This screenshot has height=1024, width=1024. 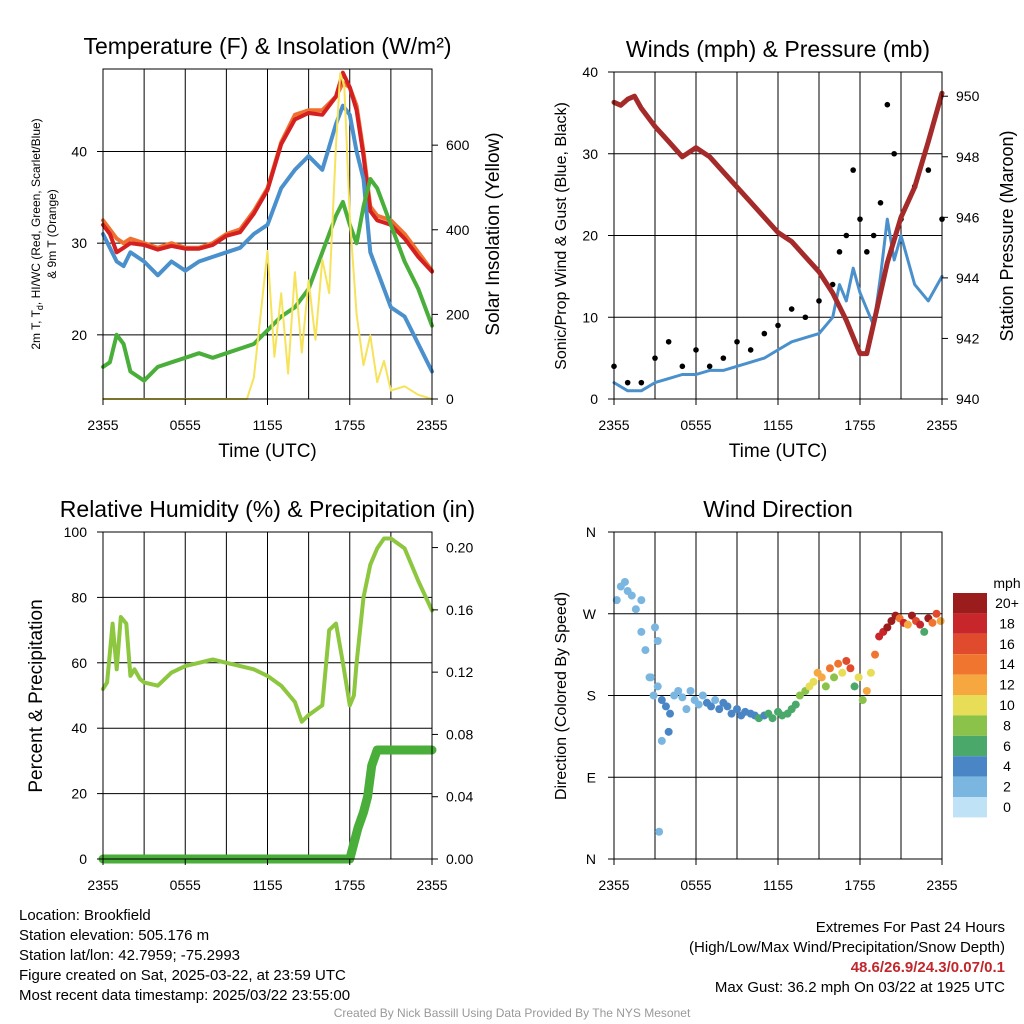 What do you see at coordinates (591, 859) in the screenshot?
I see `dir-ytick-label: N` at bounding box center [591, 859].